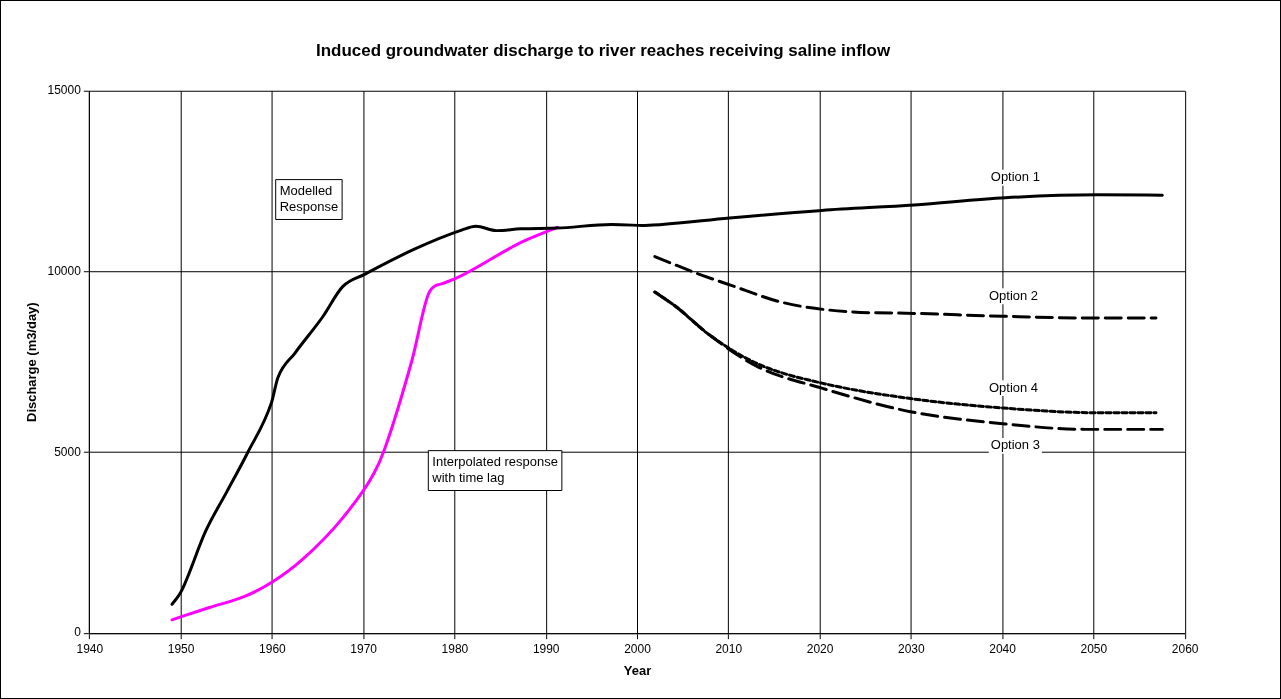  Describe the element at coordinates (273, 648) in the screenshot. I see `x-tick-label: 1960` at that location.